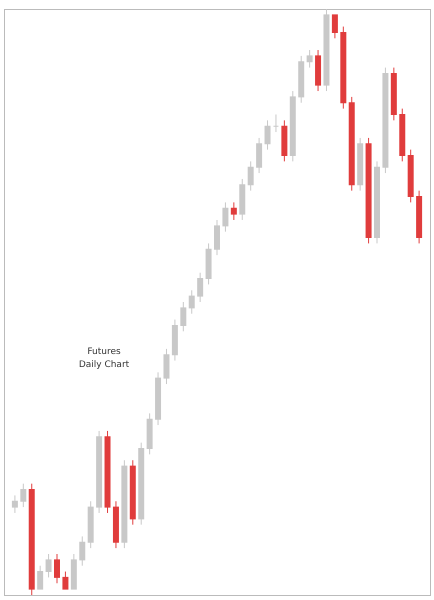 The width and height of the screenshot is (434, 600). Describe the element at coordinates (104, 352) in the screenshot. I see `text: Futures` at that location.